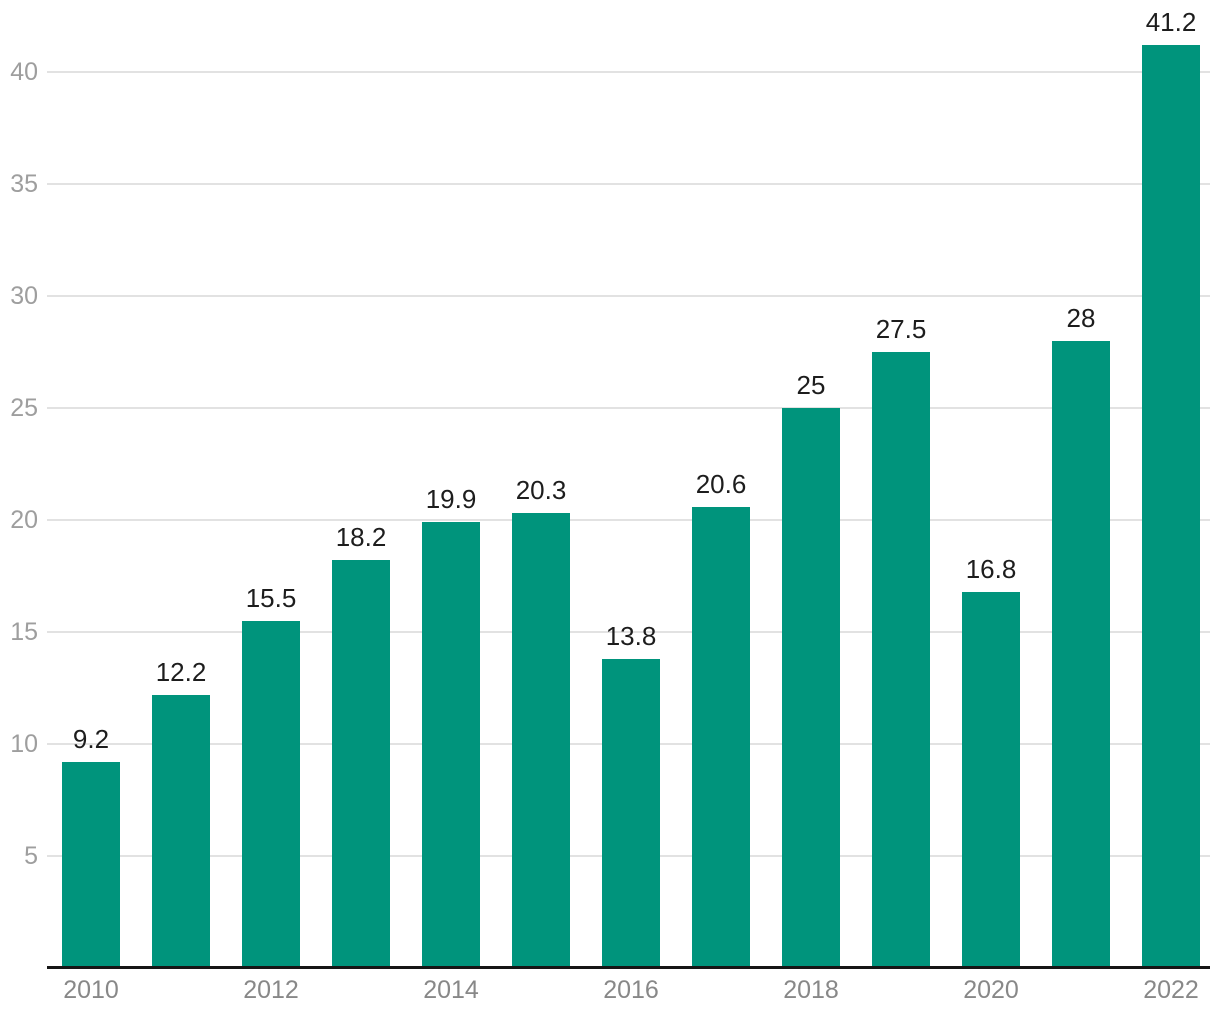  What do you see at coordinates (1171, 22) in the screenshot?
I see `bar-value-label-2022: 41.2` at bounding box center [1171, 22].